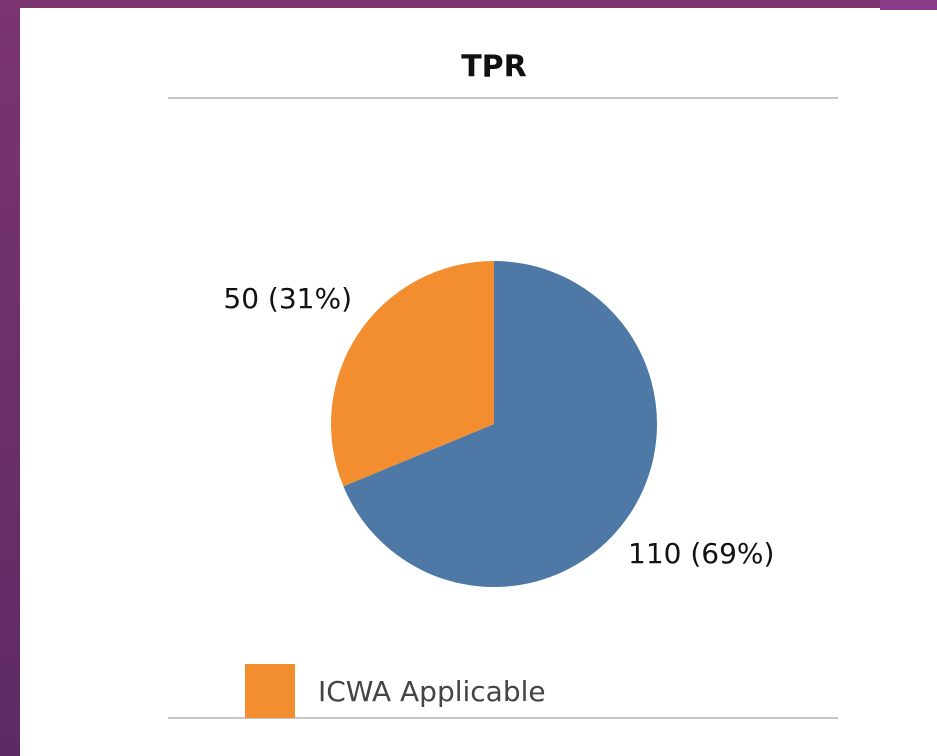 This screenshot has width=937, height=756. Describe the element at coordinates (270, 691) in the screenshot. I see `legend-swatch` at that location.